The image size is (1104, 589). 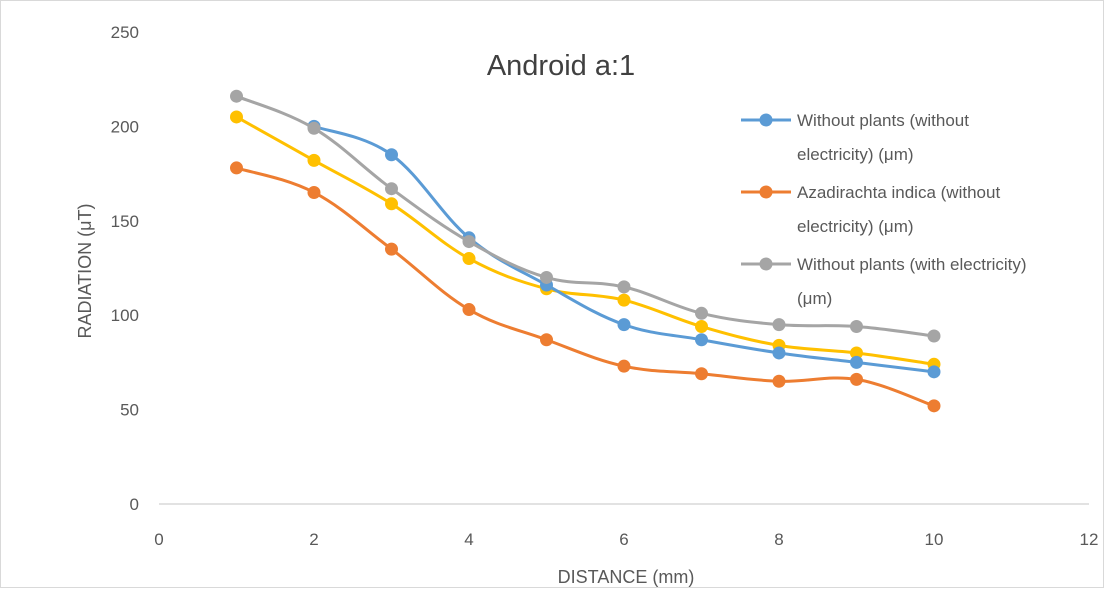 I want to click on y-tick-label: 100, so click(x=125, y=315).